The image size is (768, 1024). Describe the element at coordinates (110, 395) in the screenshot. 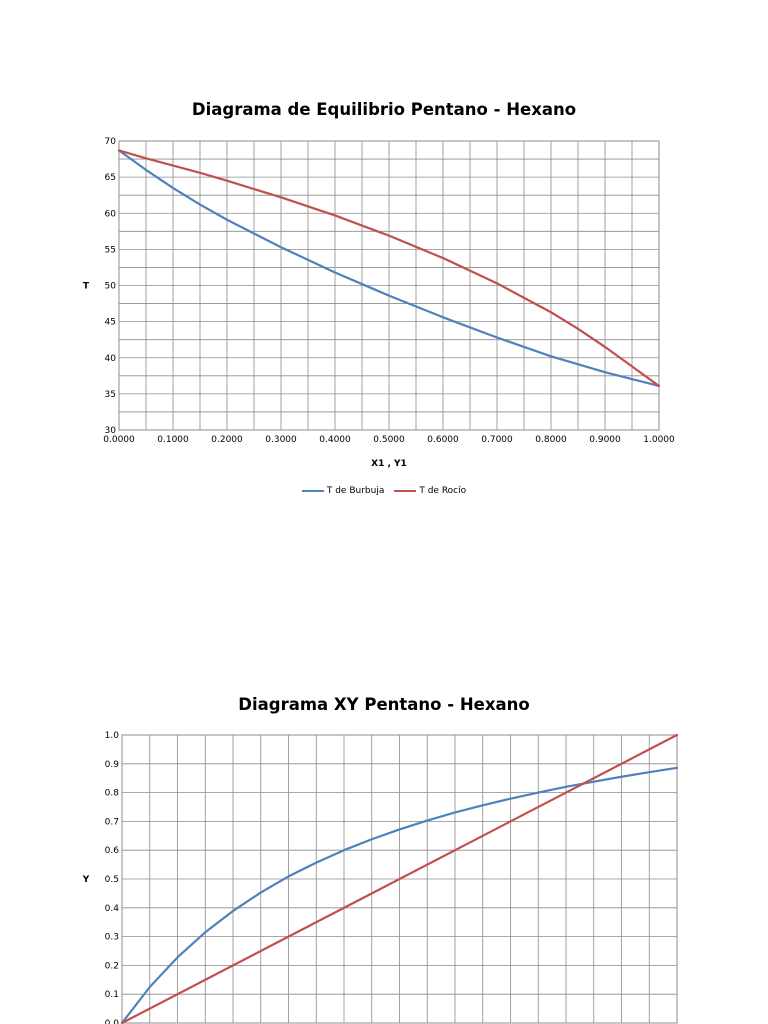

I see `y-tick-label: 35` at that location.